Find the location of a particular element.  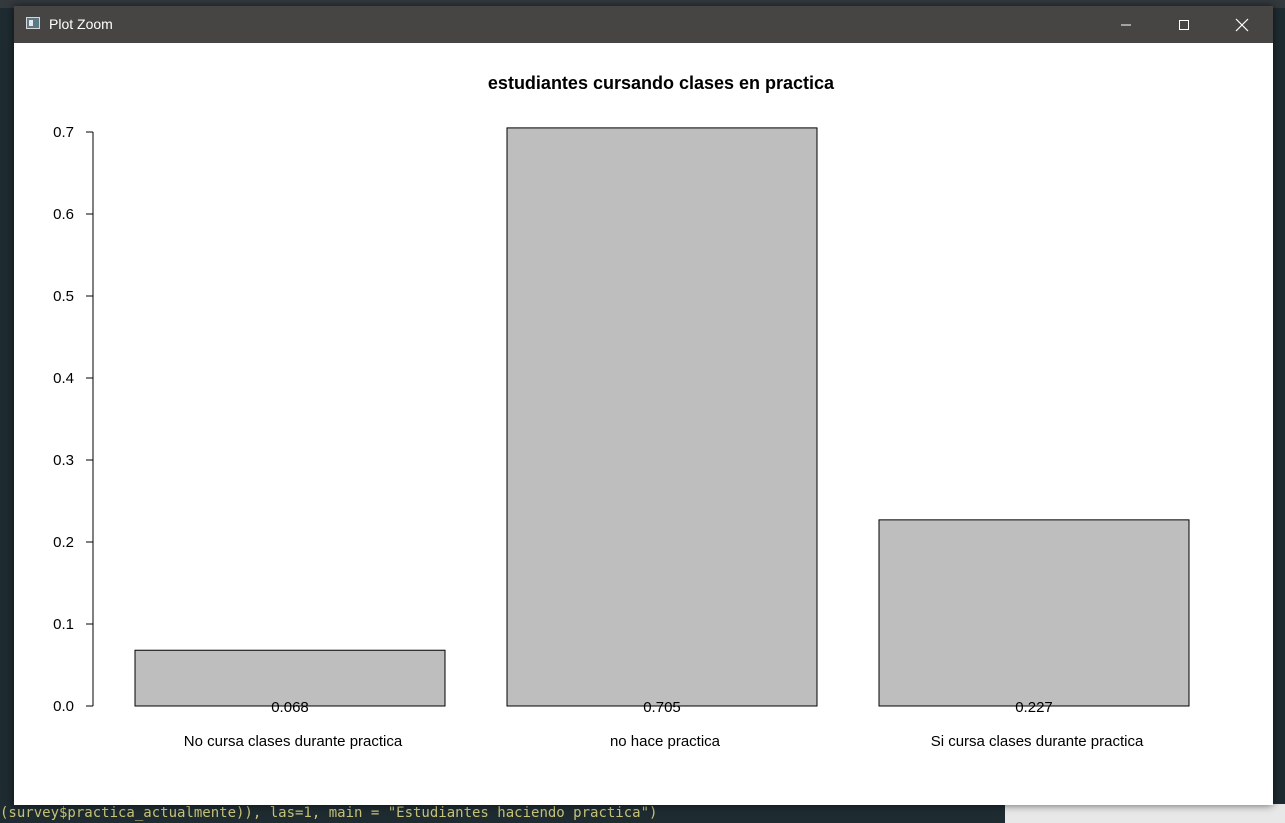

x-tick-label: no hace practica is located at coordinates (665, 741).